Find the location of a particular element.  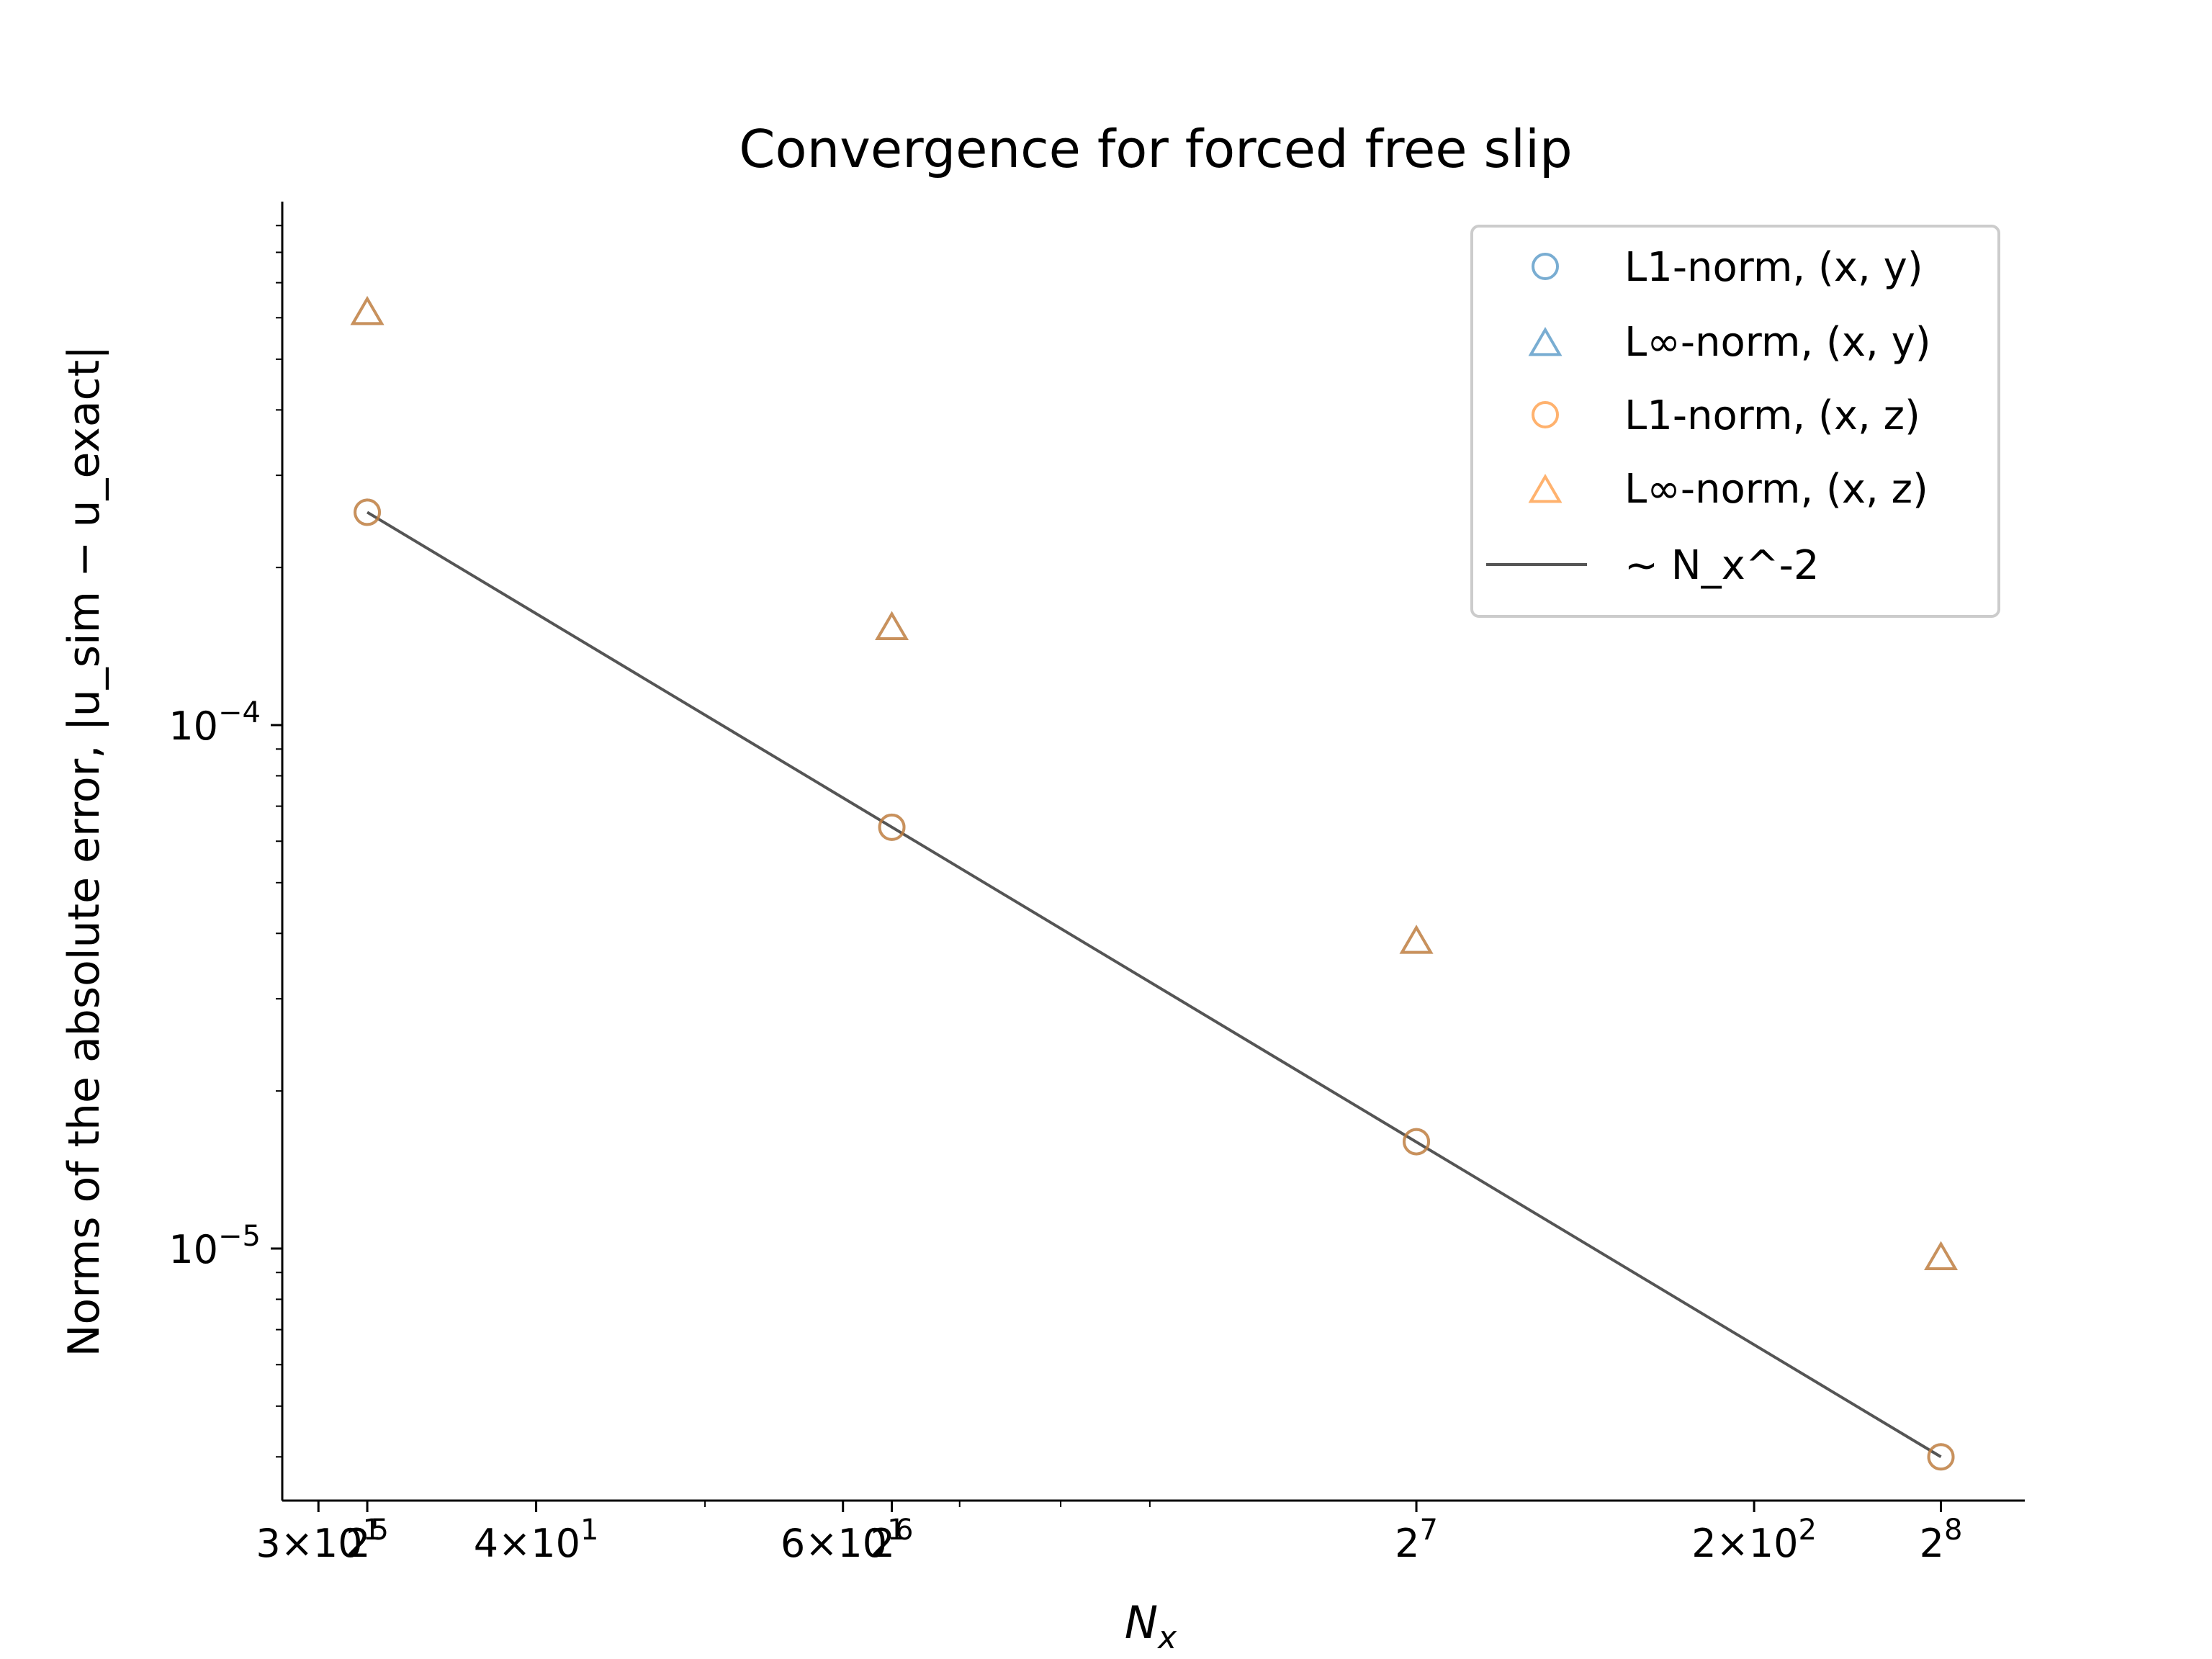

x-tick-label-exp: 8 is located at coordinates (1953, 1530).